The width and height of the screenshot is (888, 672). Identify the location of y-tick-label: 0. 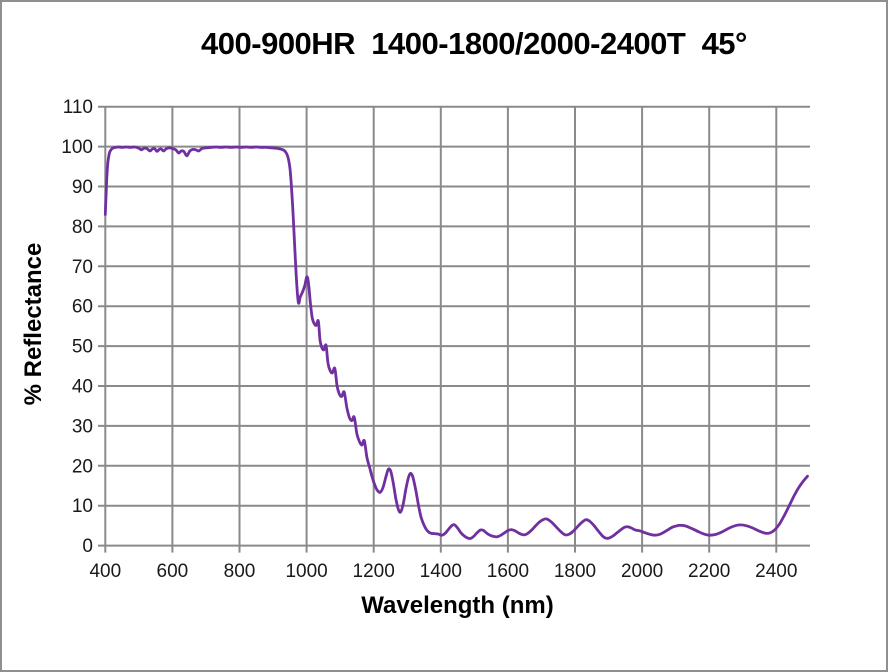
(87, 546).